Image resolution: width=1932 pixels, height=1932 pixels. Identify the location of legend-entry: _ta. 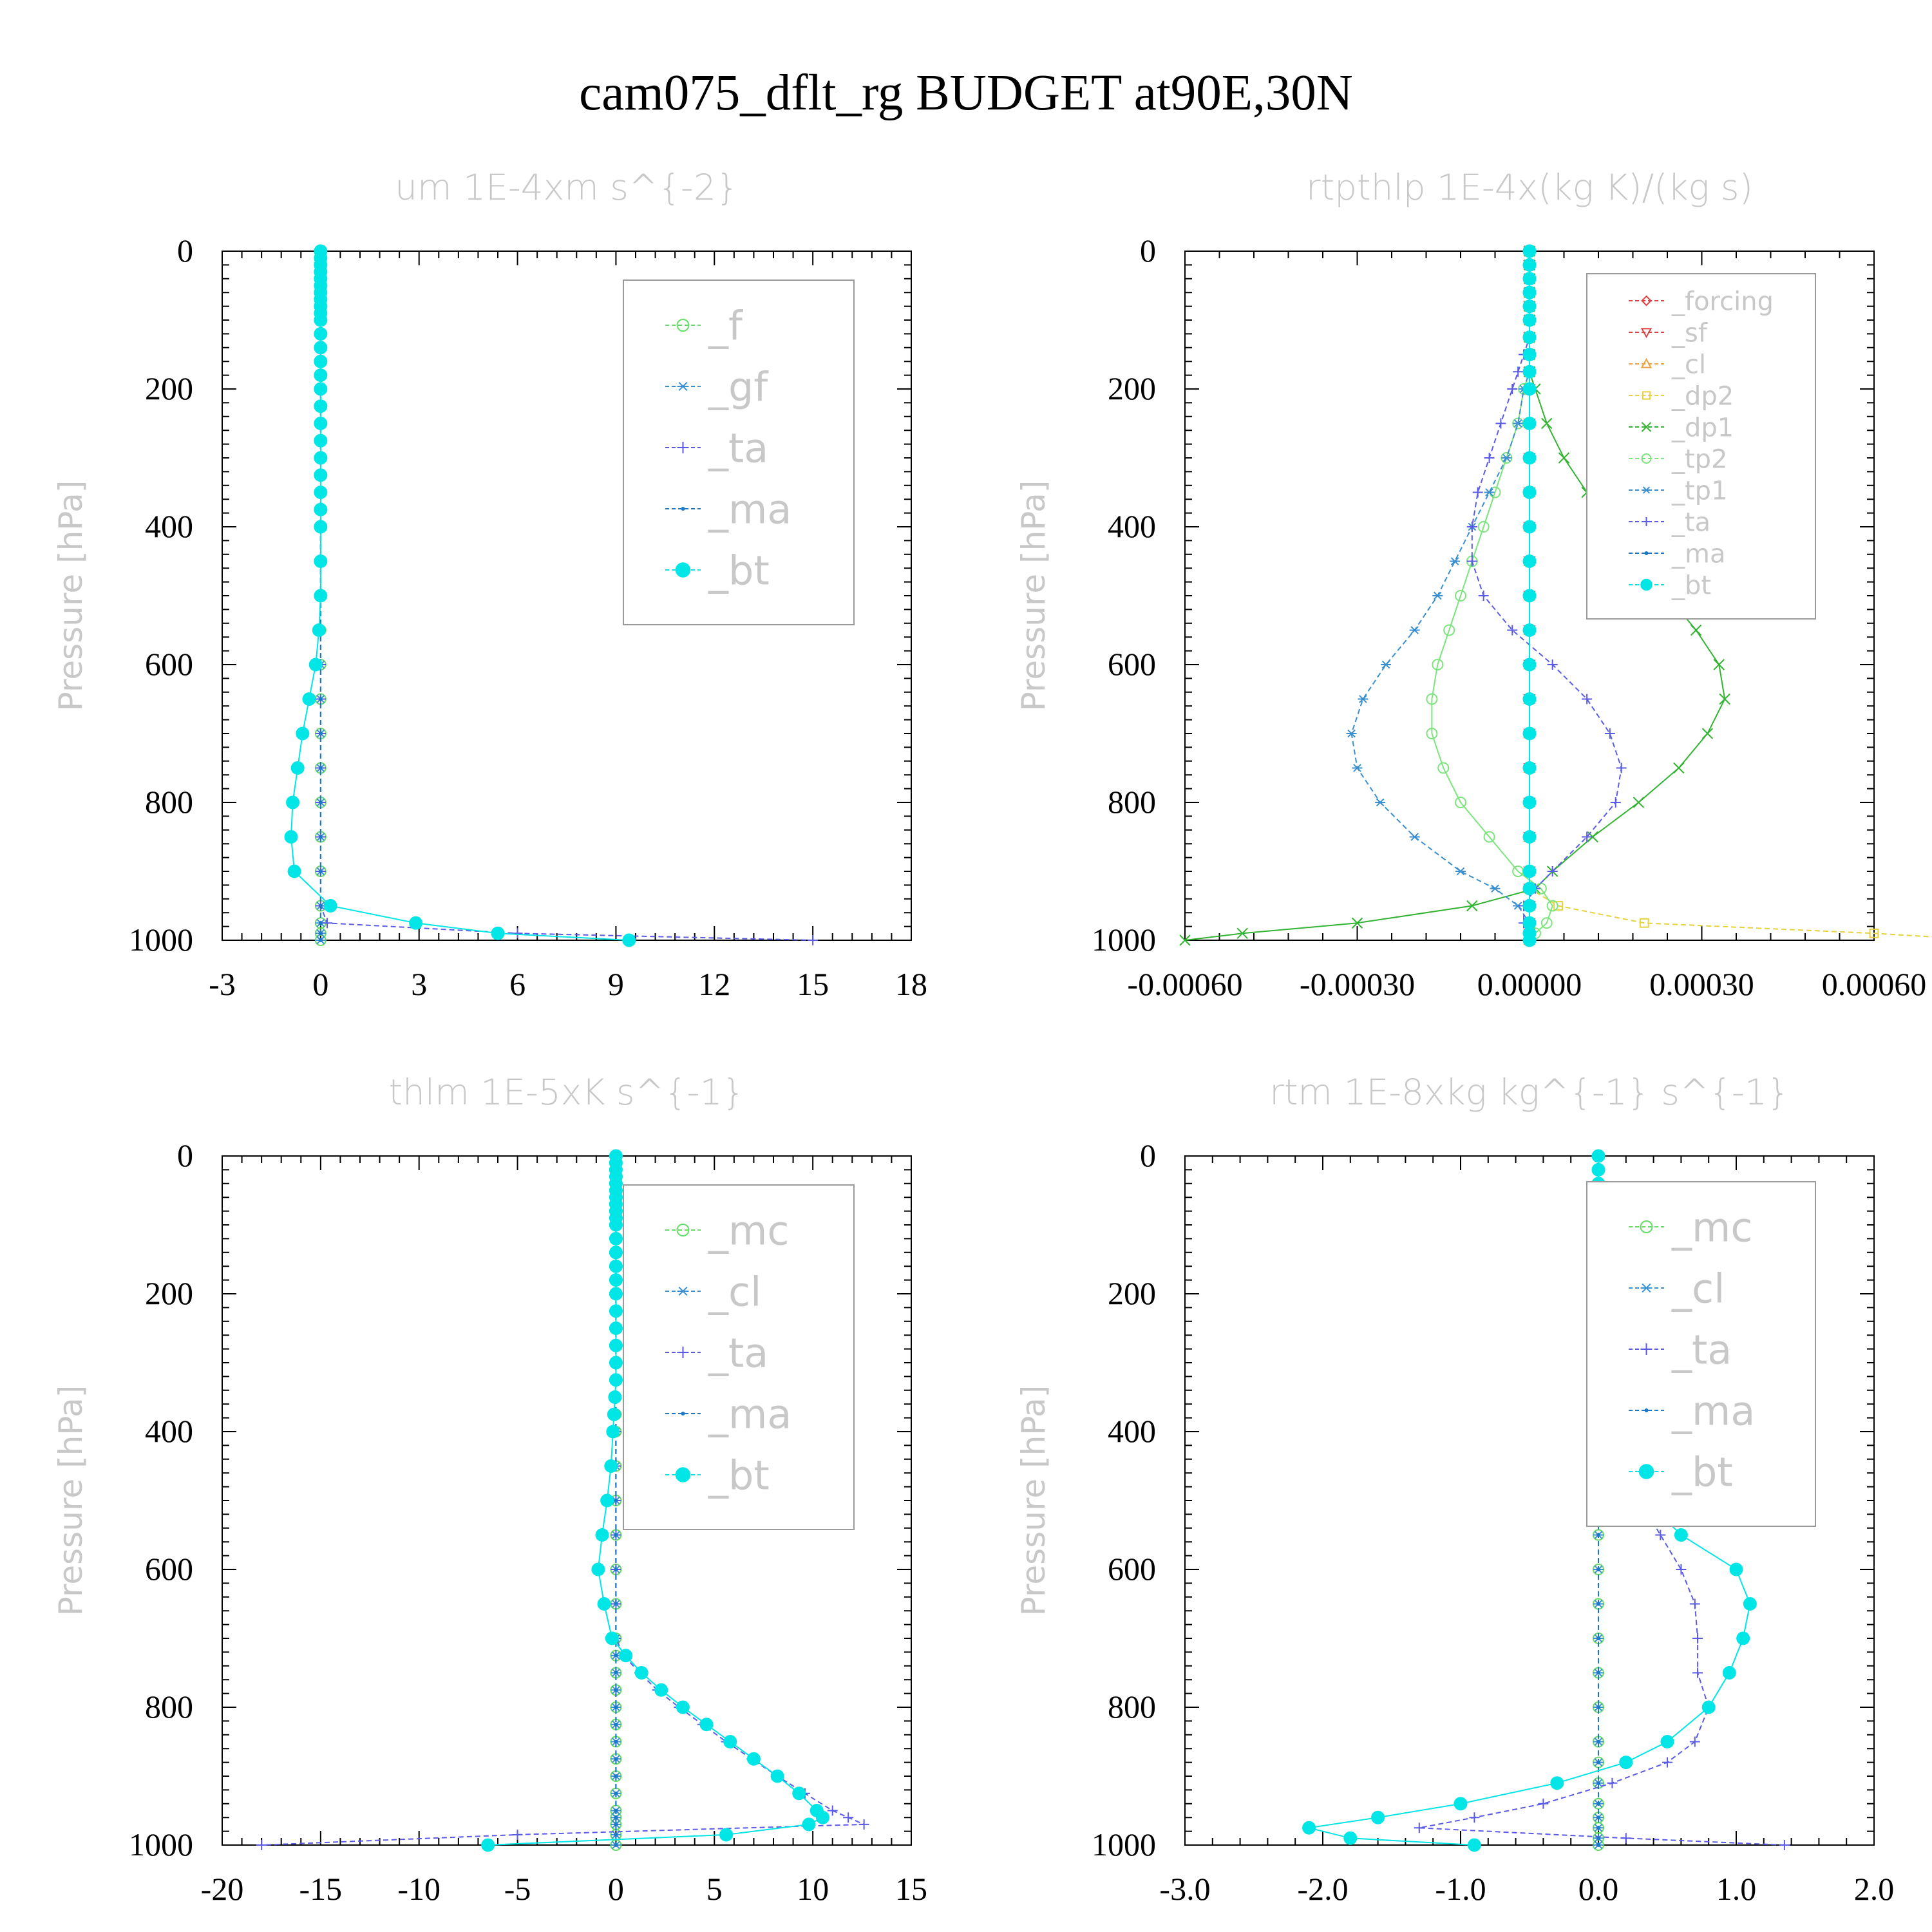
(1680, 1349).